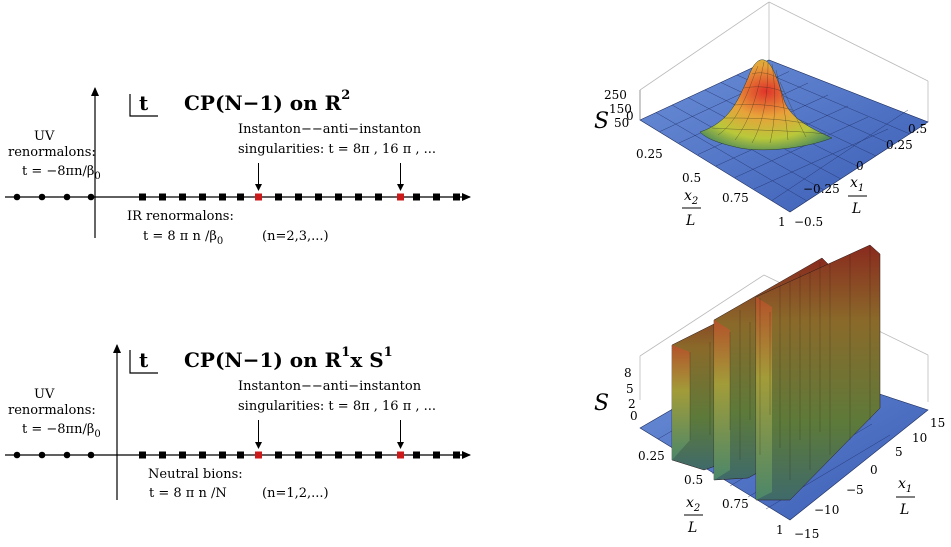 Image resolution: width=951 pixels, height=547 pixels. Describe the element at coordinates (691, 178) in the screenshot. I see `top-x2-tick: 0.5` at that location.